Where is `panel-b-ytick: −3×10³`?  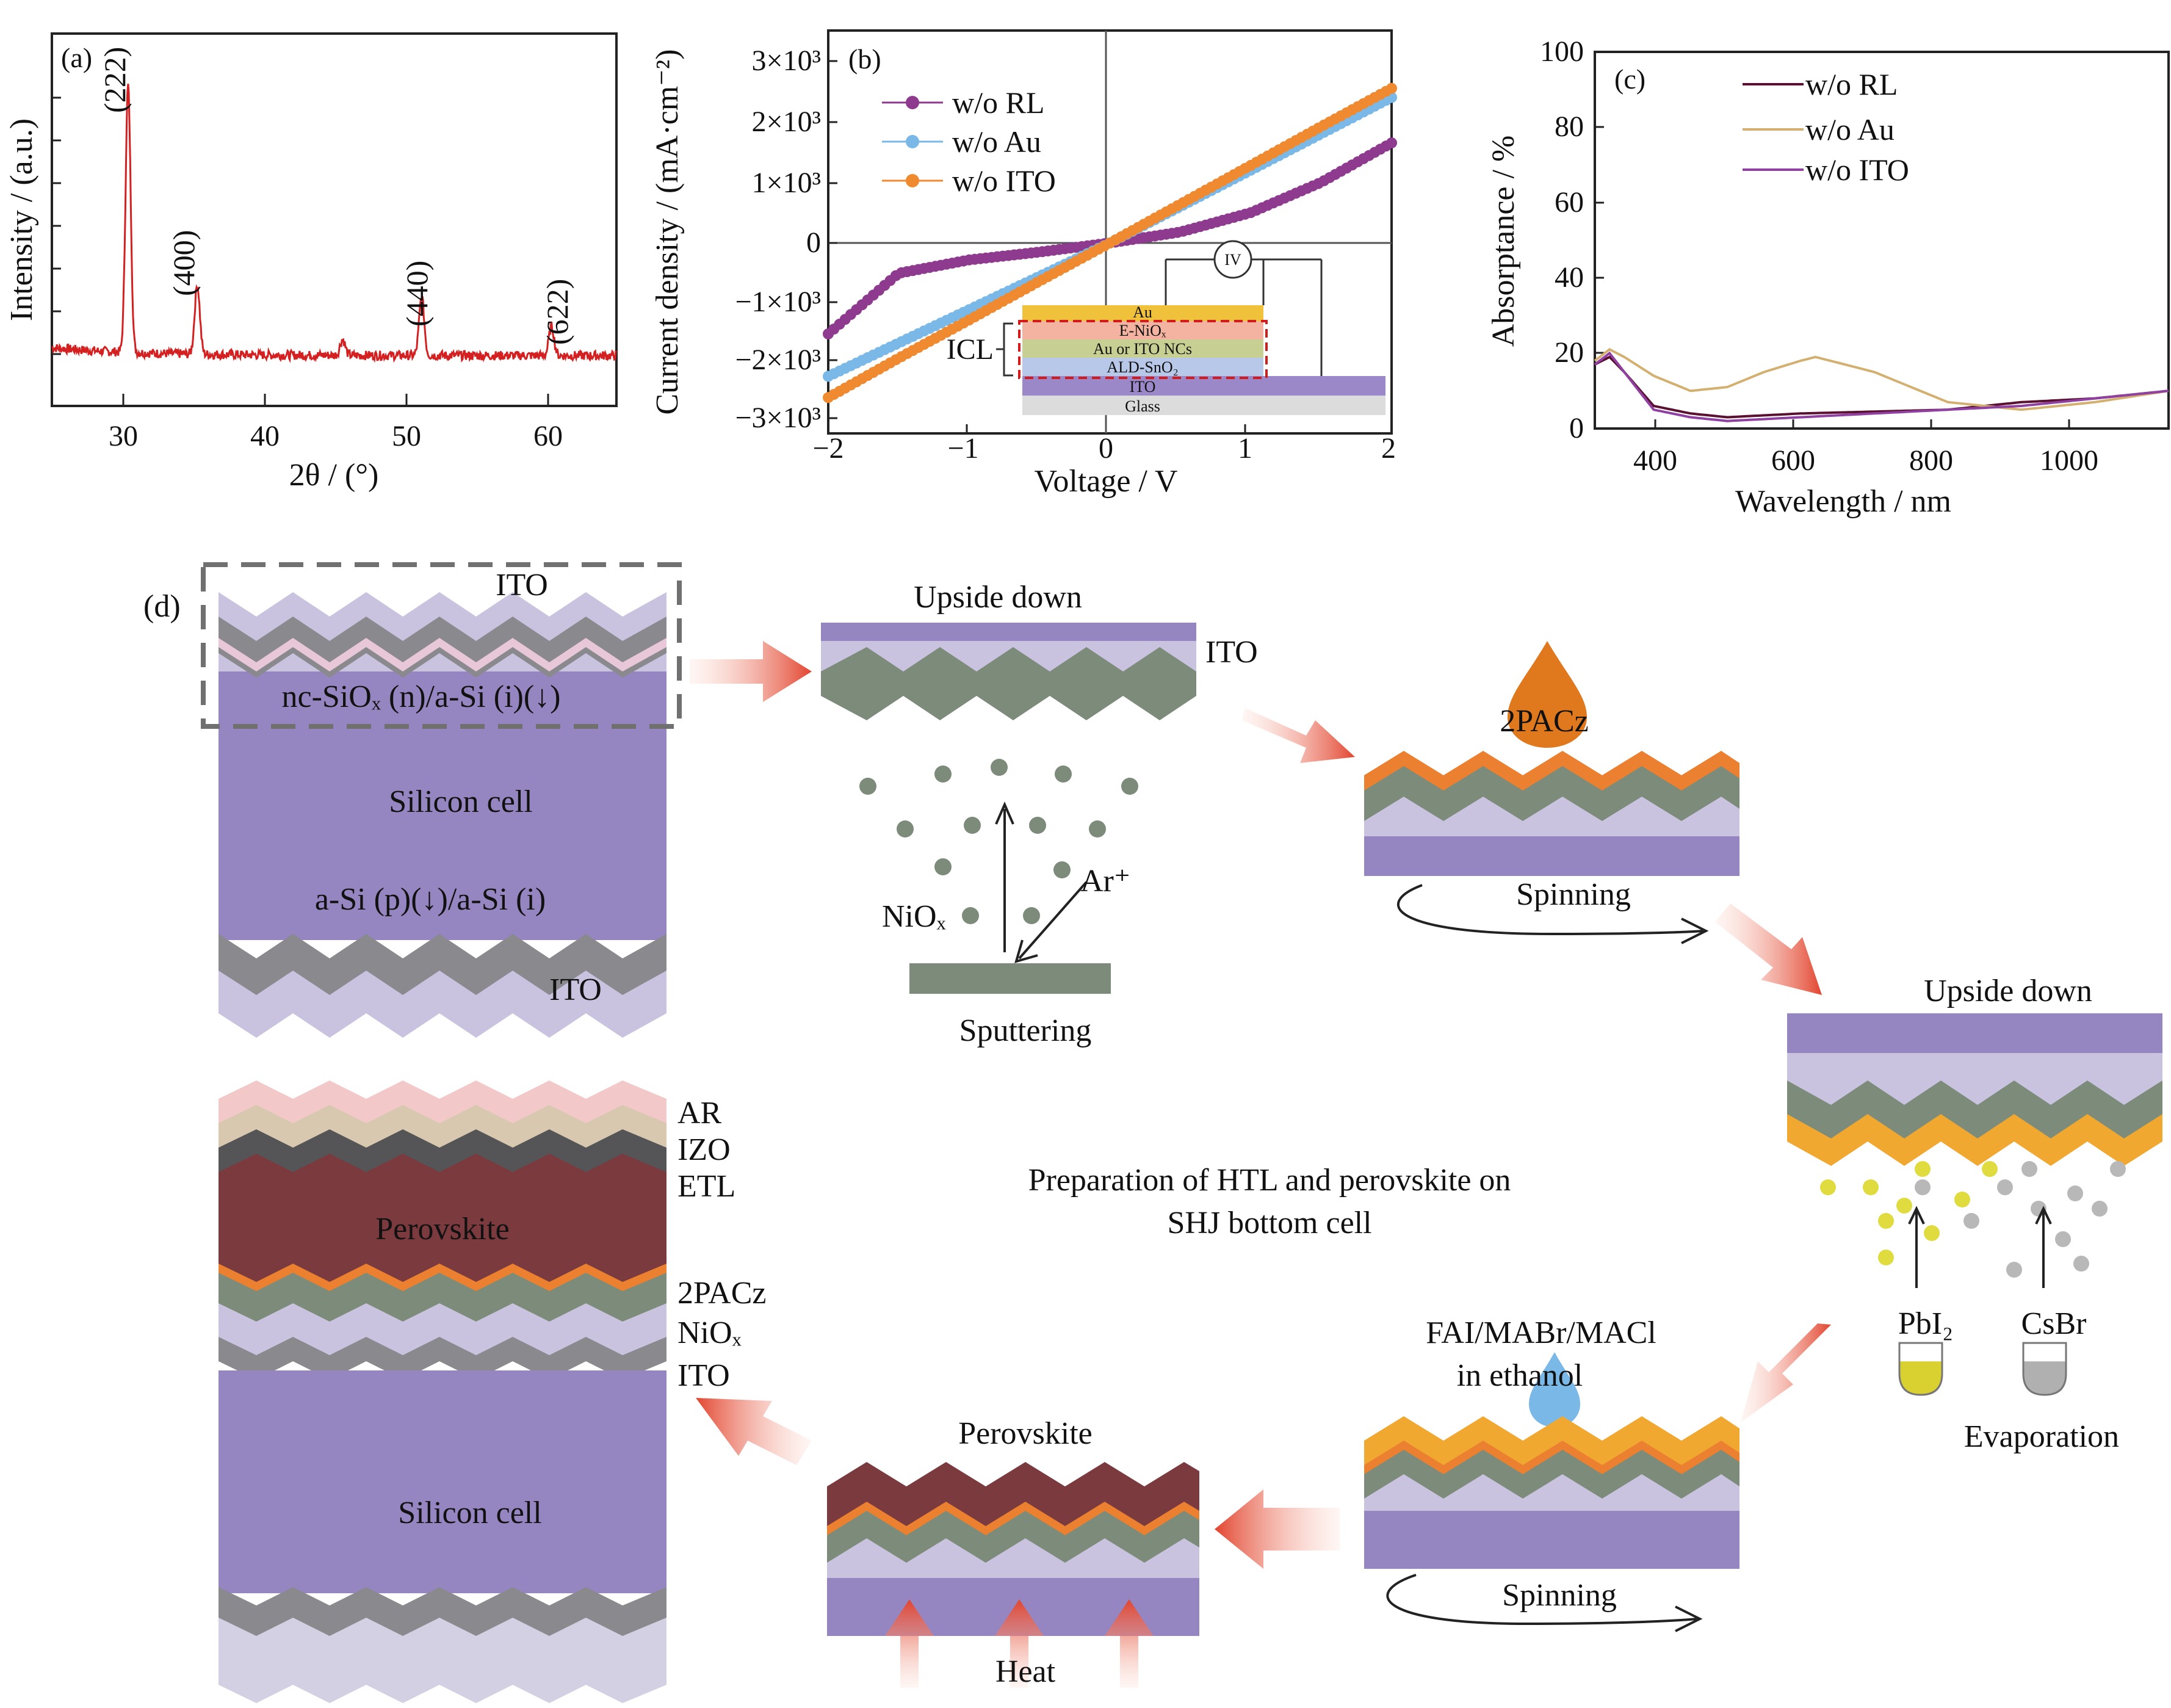
panel-b-ytick: −3×10³ is located at coordinates (778, 418).